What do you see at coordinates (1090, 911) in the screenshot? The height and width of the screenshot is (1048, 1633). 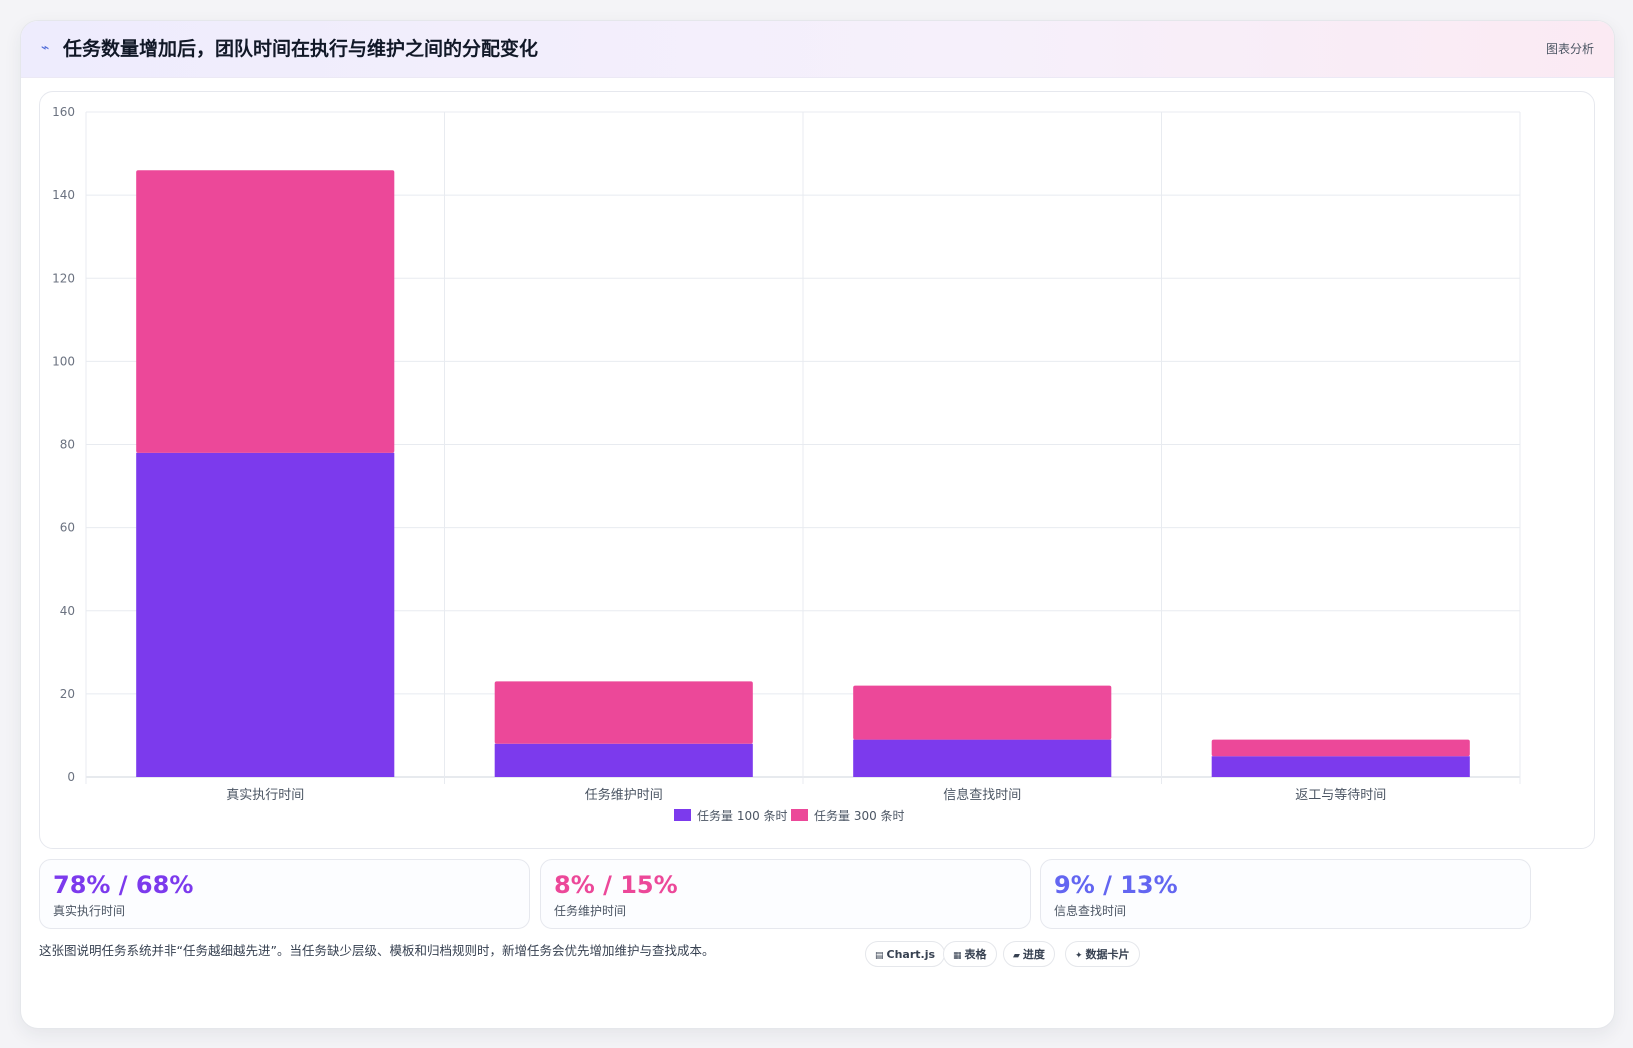 I see `stat-label: 信息查找时间` at bounding box center [1090, 911].